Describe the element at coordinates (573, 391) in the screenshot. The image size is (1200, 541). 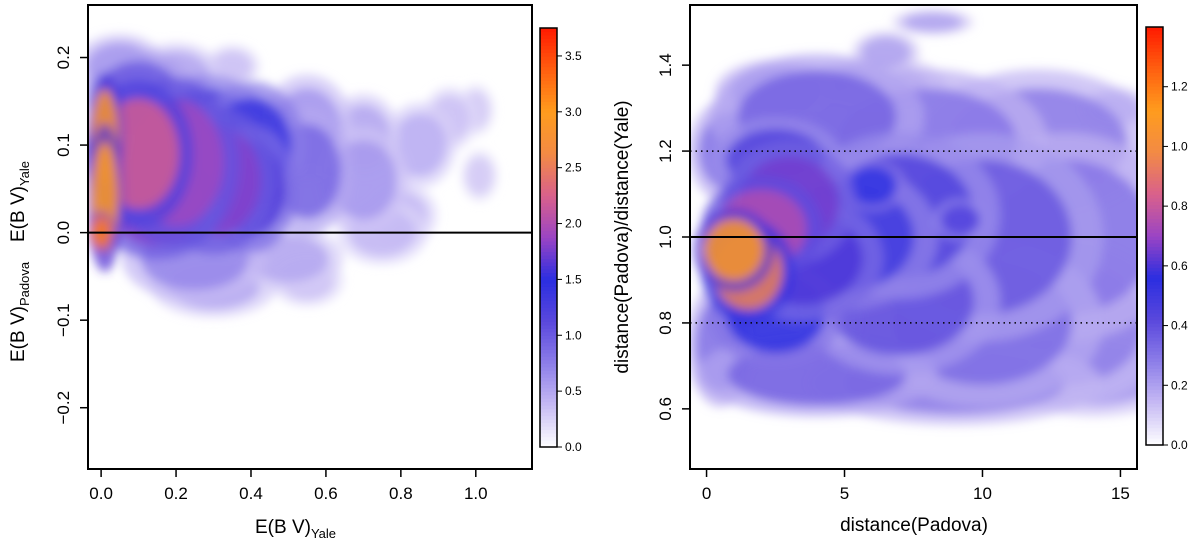
I see `colorbar-tick-label: 0.5` at that location.